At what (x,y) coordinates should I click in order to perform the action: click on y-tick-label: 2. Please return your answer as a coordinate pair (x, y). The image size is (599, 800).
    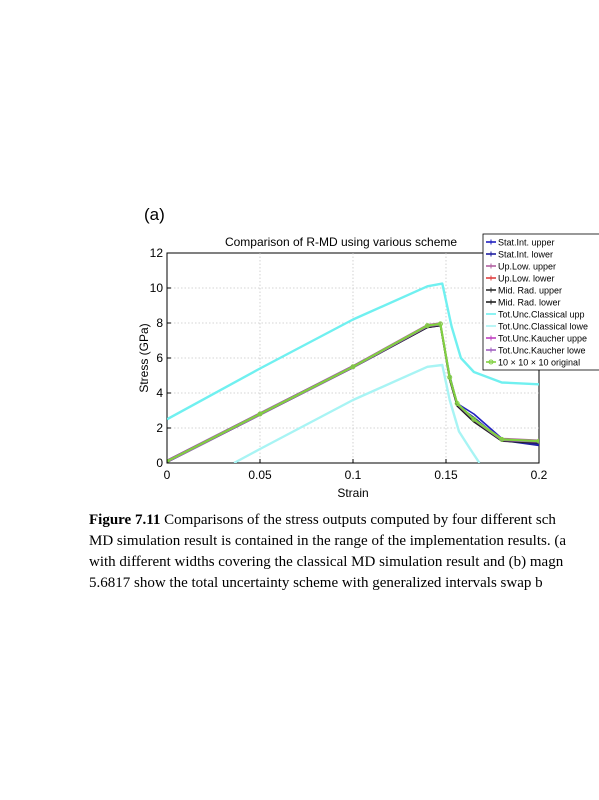
    Looking at the image, I should click on (159, 428).